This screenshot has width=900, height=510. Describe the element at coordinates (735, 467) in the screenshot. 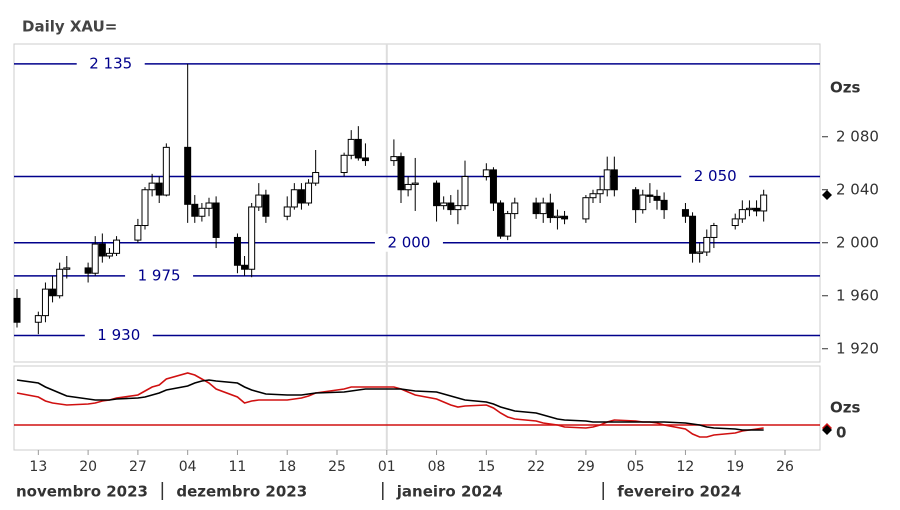

I see `x-tick-label: 19` at that location.